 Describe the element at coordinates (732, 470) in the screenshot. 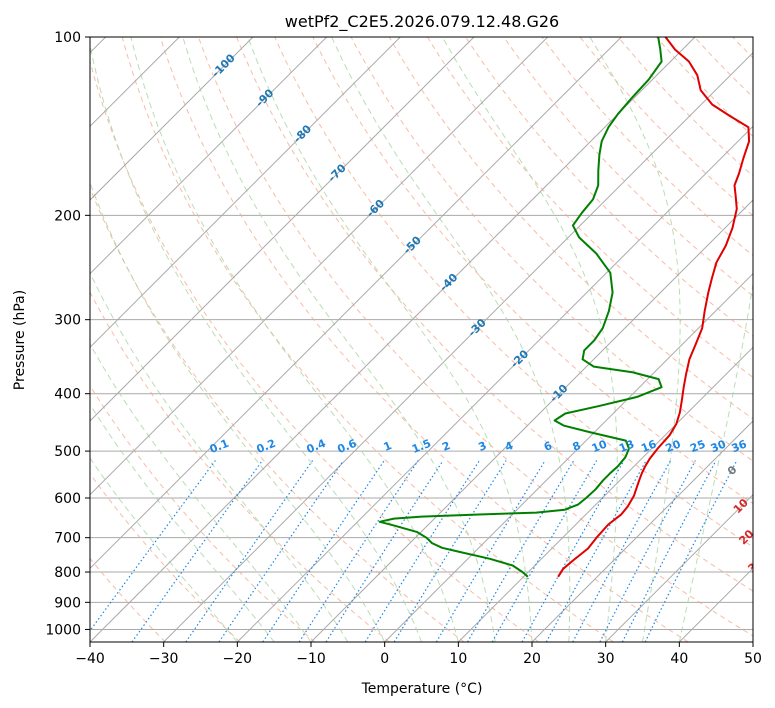

I see `dry-adiabat-label: 0` at that location.